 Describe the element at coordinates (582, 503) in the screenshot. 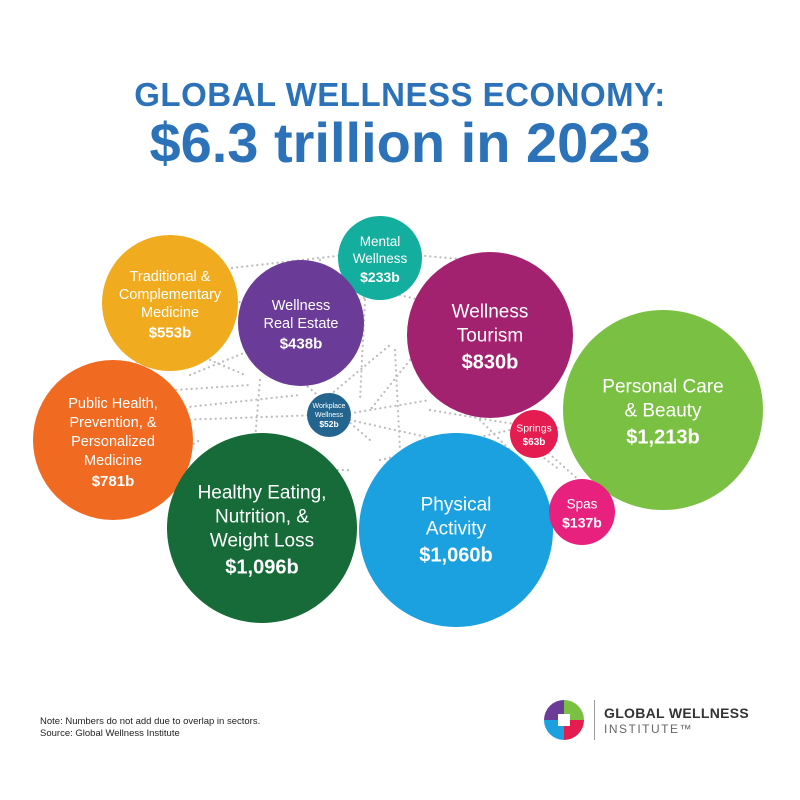

I see `bubble-label: Spas` at that location.